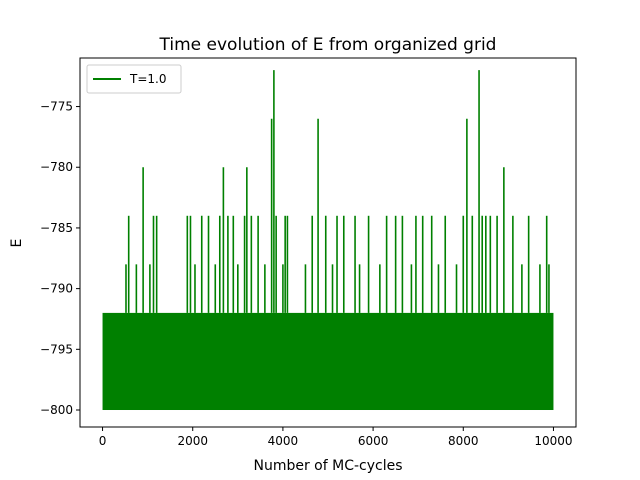  What do you see at coordinates (56, 167) in the screenshot?
I see `y-tick-label: −780` at bounding box center [56, 167].